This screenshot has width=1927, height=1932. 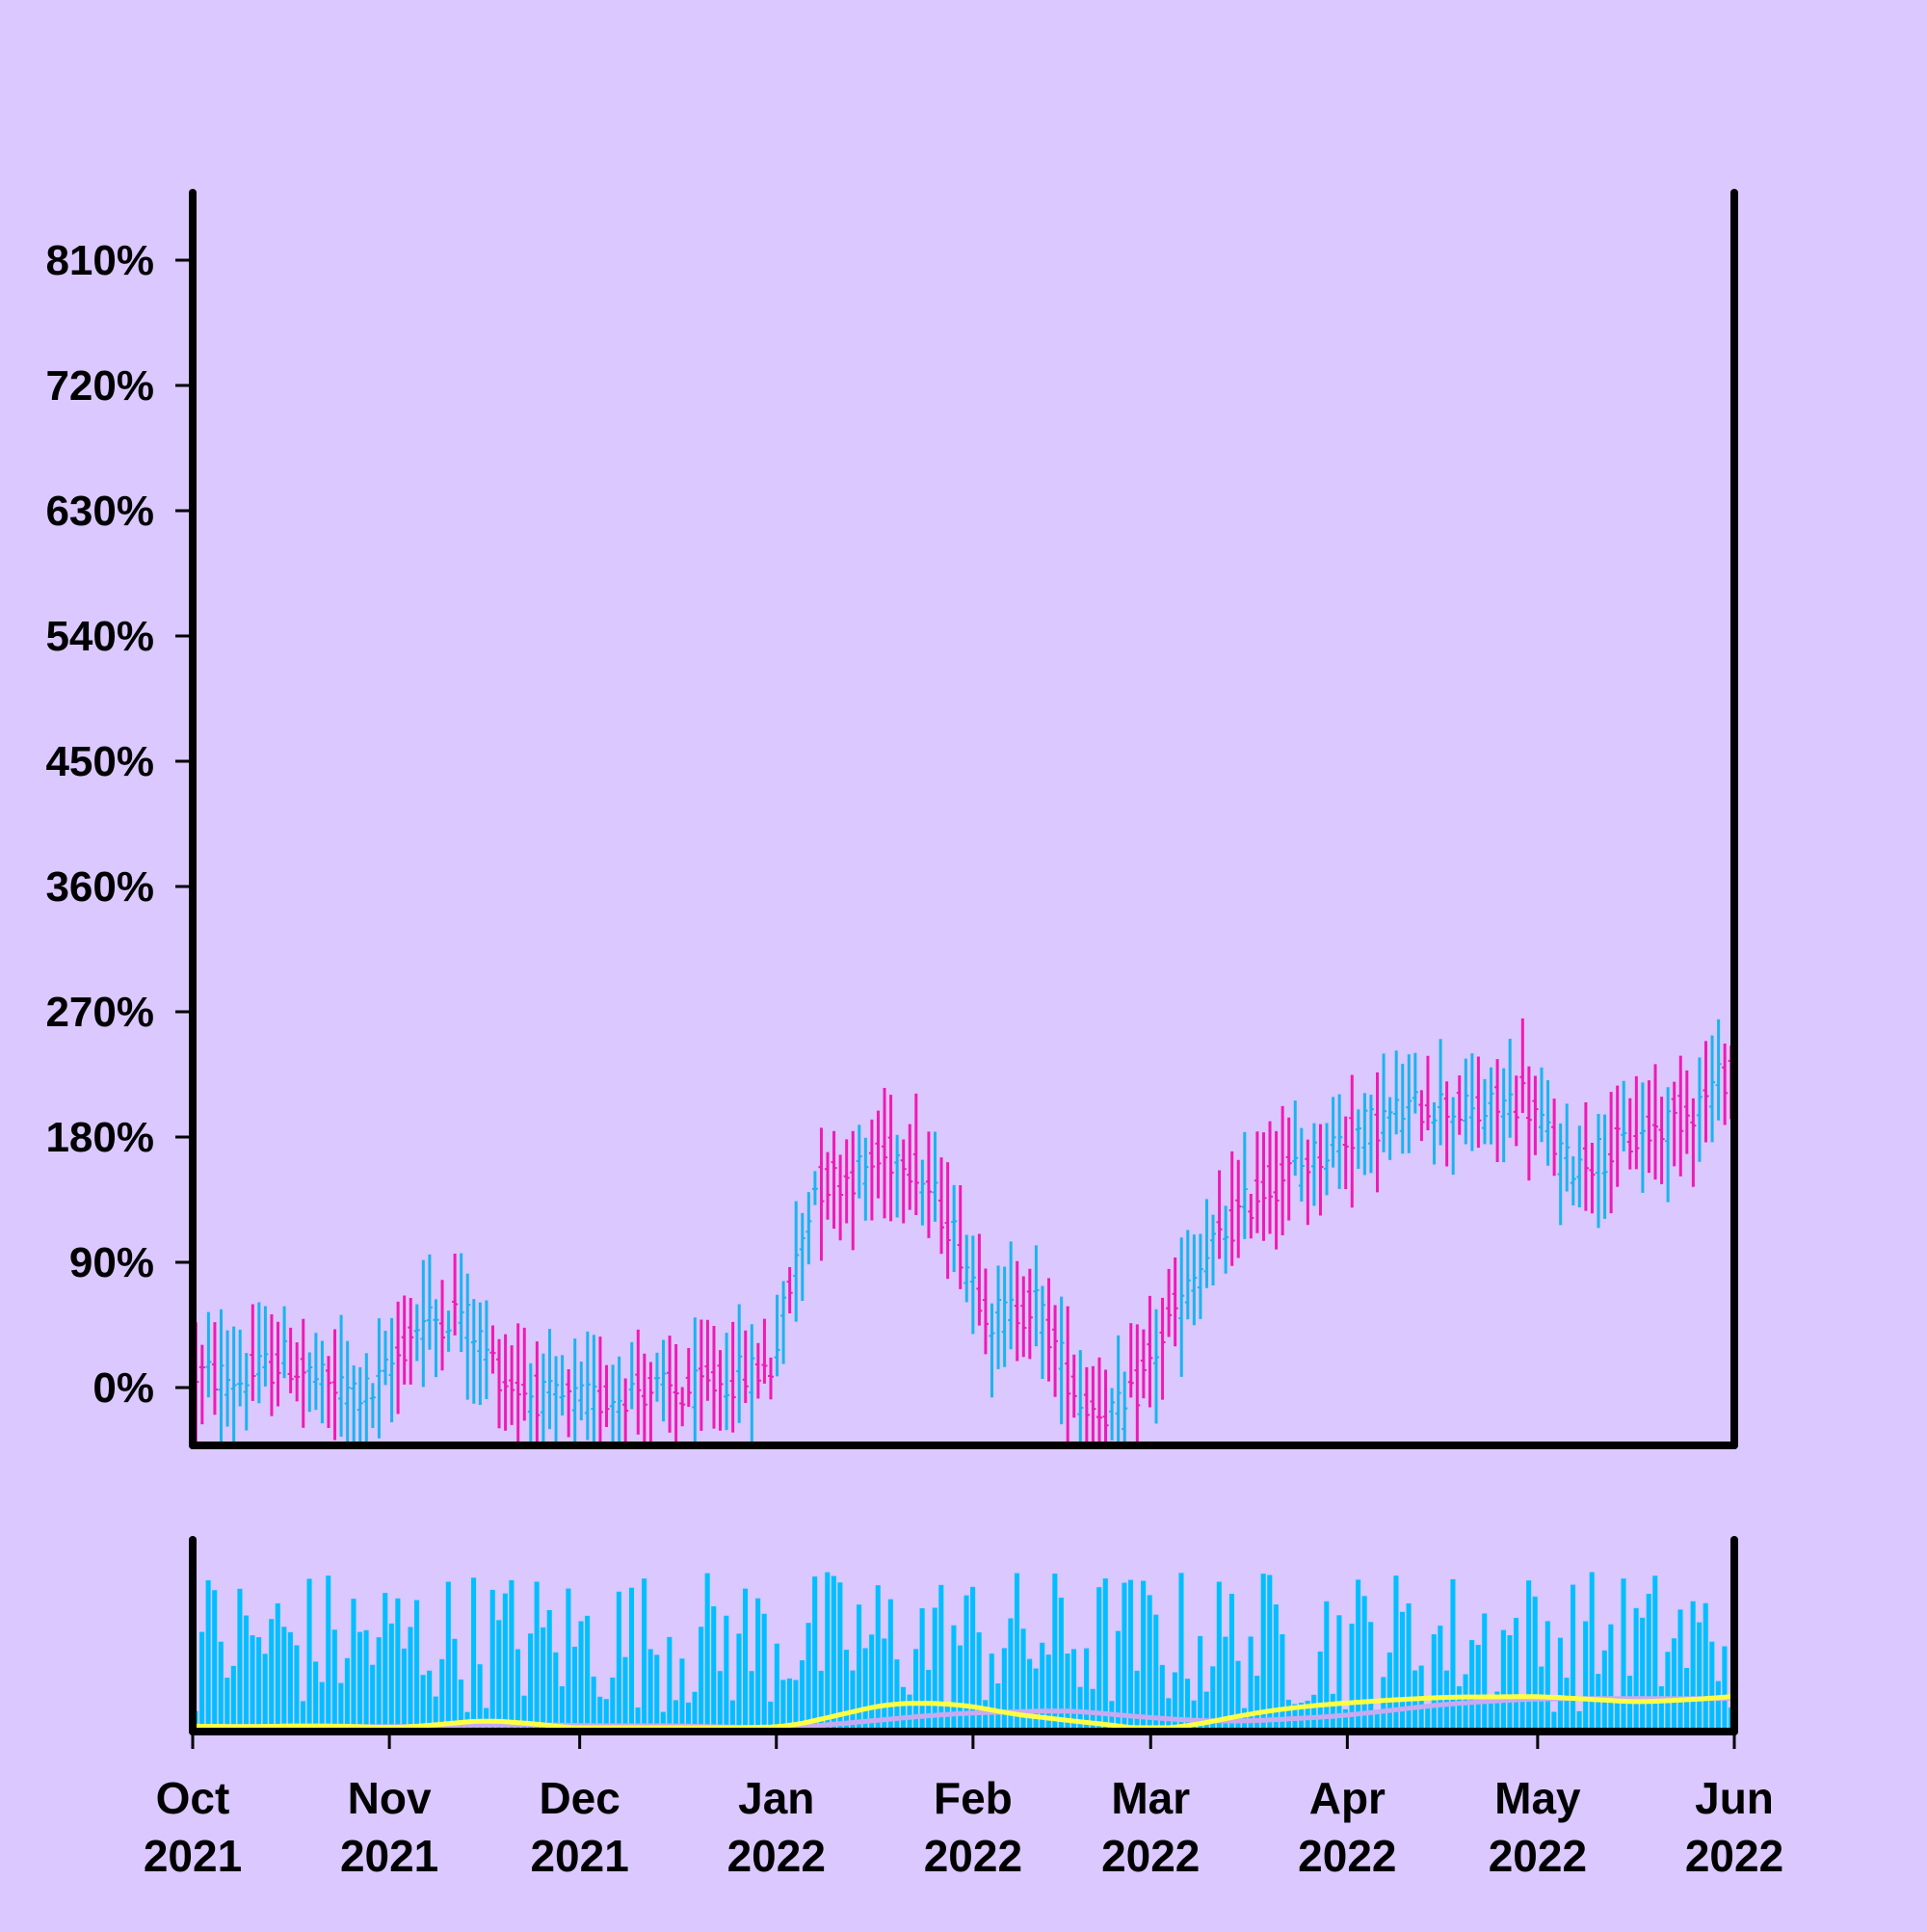 What do you see at coordinates (1348, 1798) in the screenshot?
I see `x-tick-label-month: Apr` at bounding box center [1348, 1798].